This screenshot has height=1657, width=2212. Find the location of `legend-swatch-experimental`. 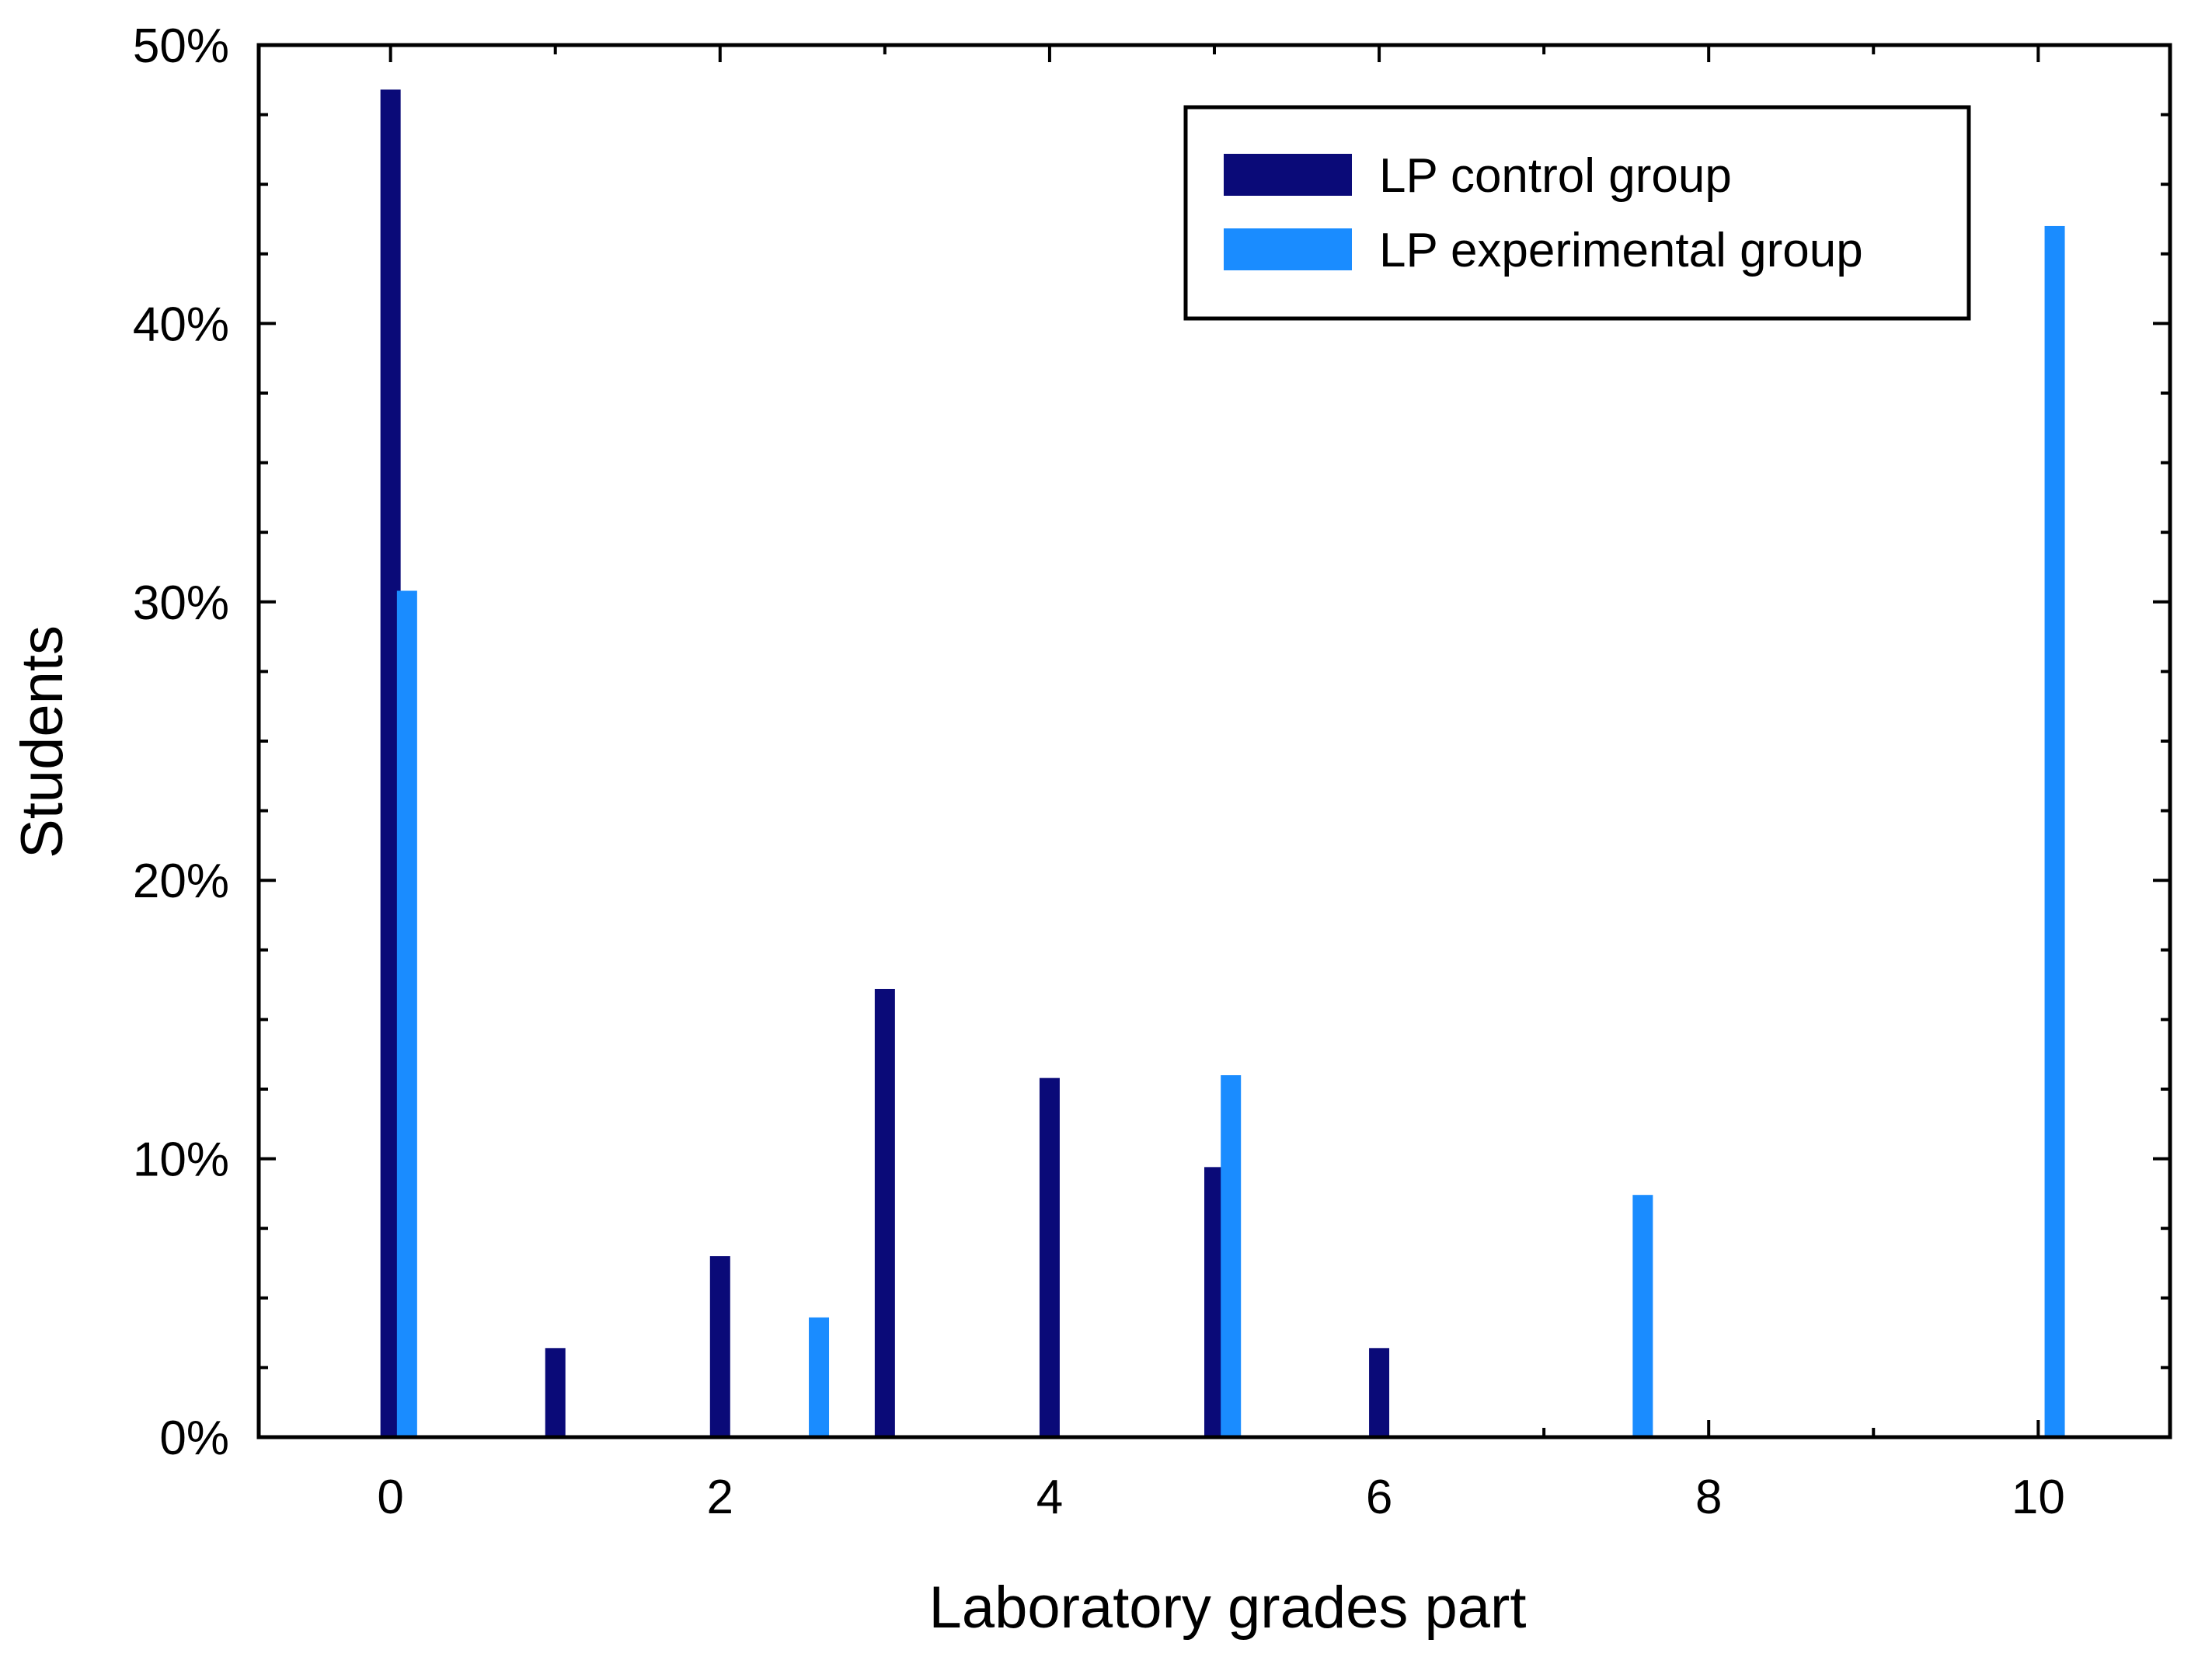

legend-swatch-experimental is located at coordinates (1288, 249).